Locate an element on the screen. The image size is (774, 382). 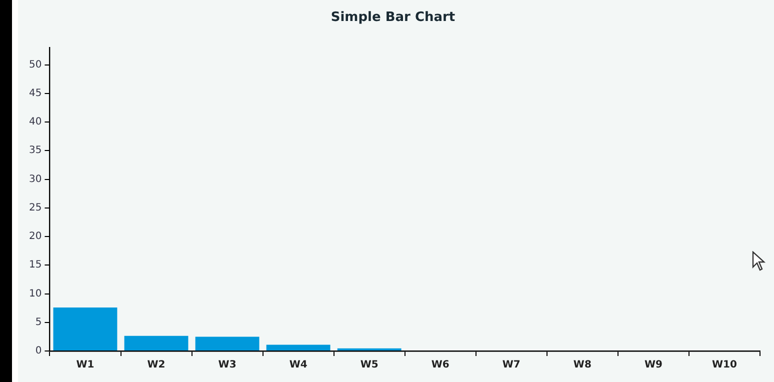
x-tick-label: W4 is located at coordinates (298, 365).